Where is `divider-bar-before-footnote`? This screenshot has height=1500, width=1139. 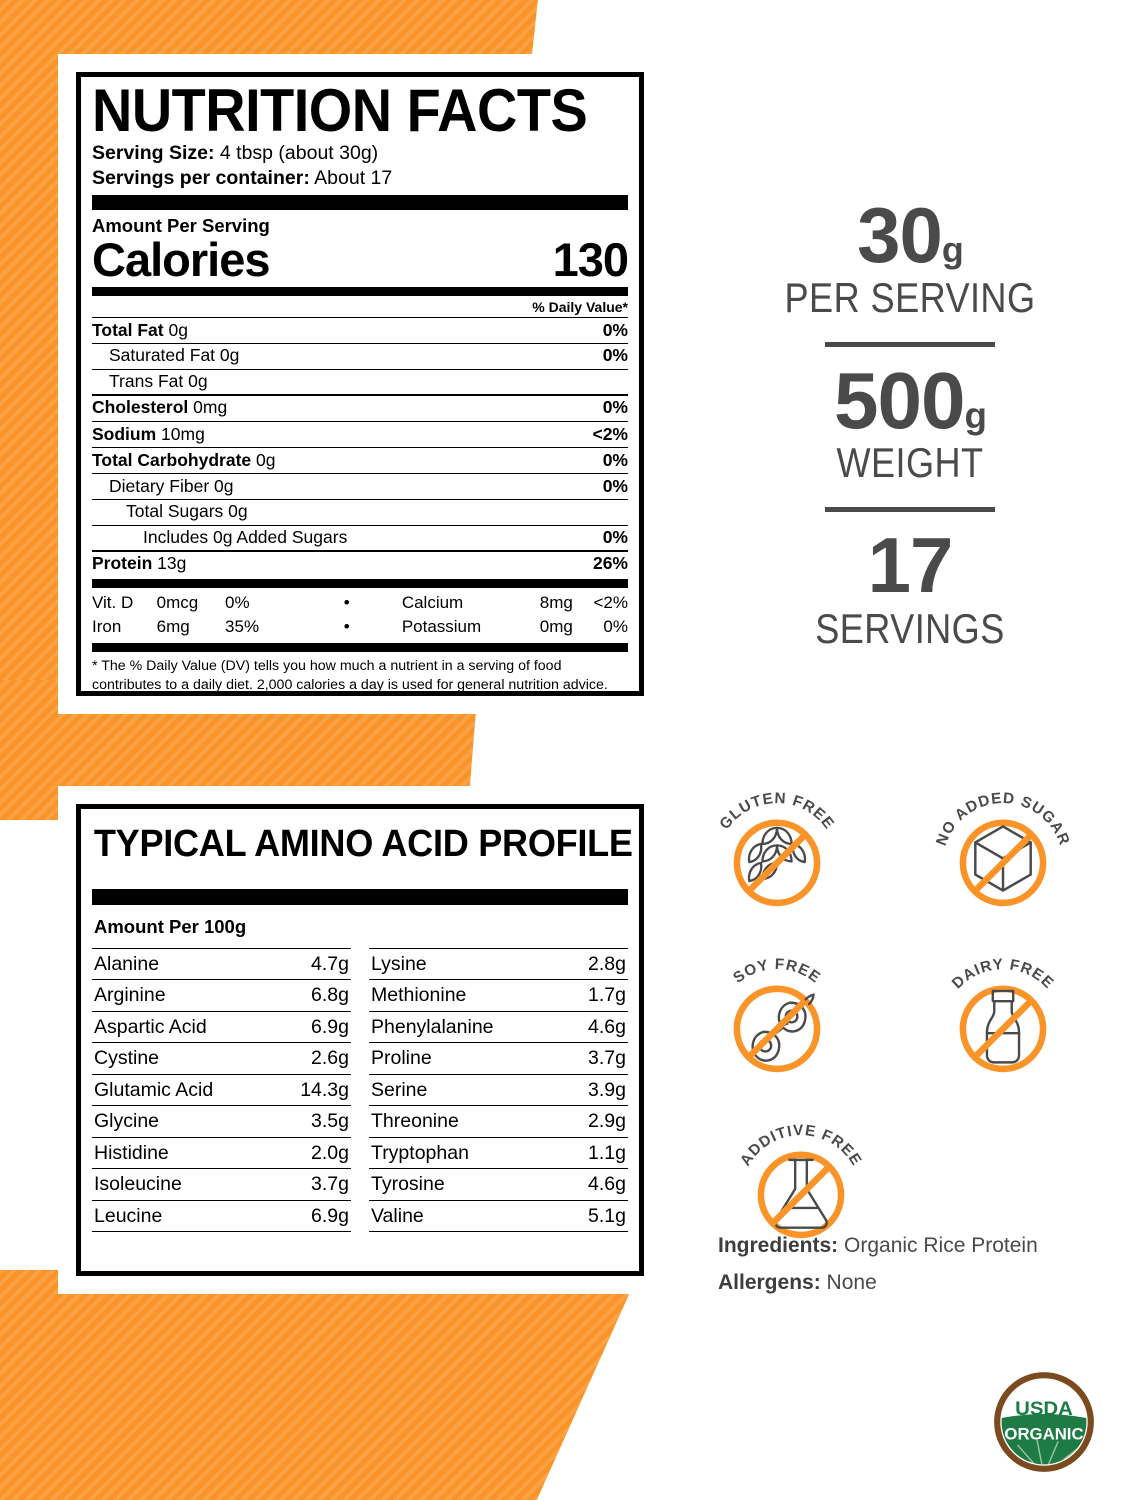 divider-bar-before-footnote is located at coordinates (360, 647).